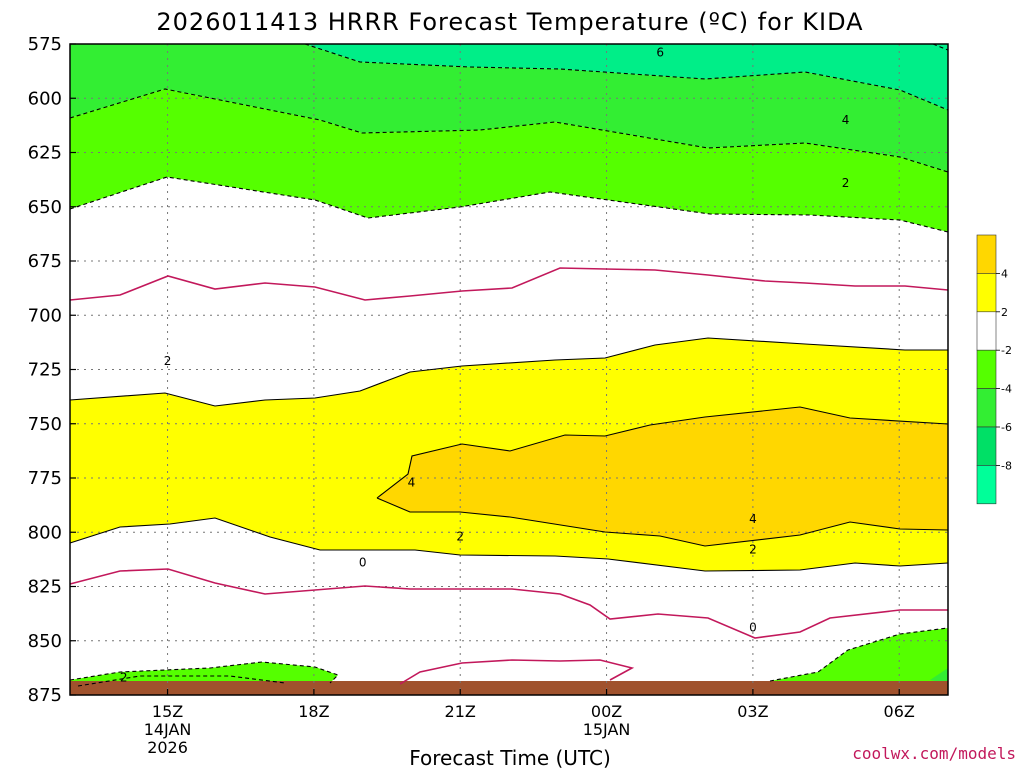 The image size is (1024, 768). Describe the element at coordinates (45, 587) in the screenshot. I see `y-tick-label: 825` at that location.